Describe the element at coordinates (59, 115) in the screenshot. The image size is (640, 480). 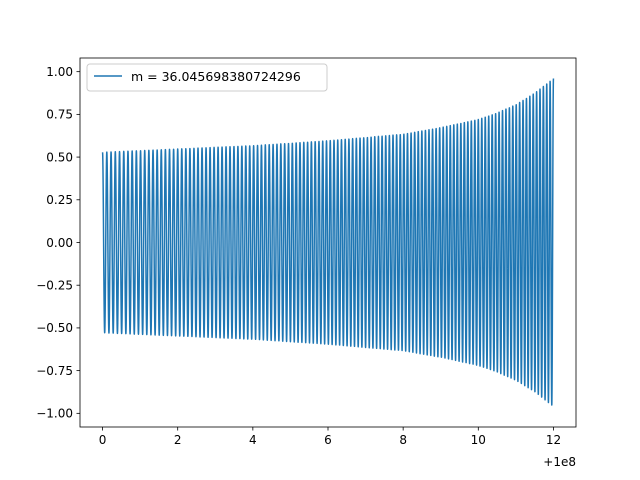
I see `y-tick-label: 0.75` at that location.